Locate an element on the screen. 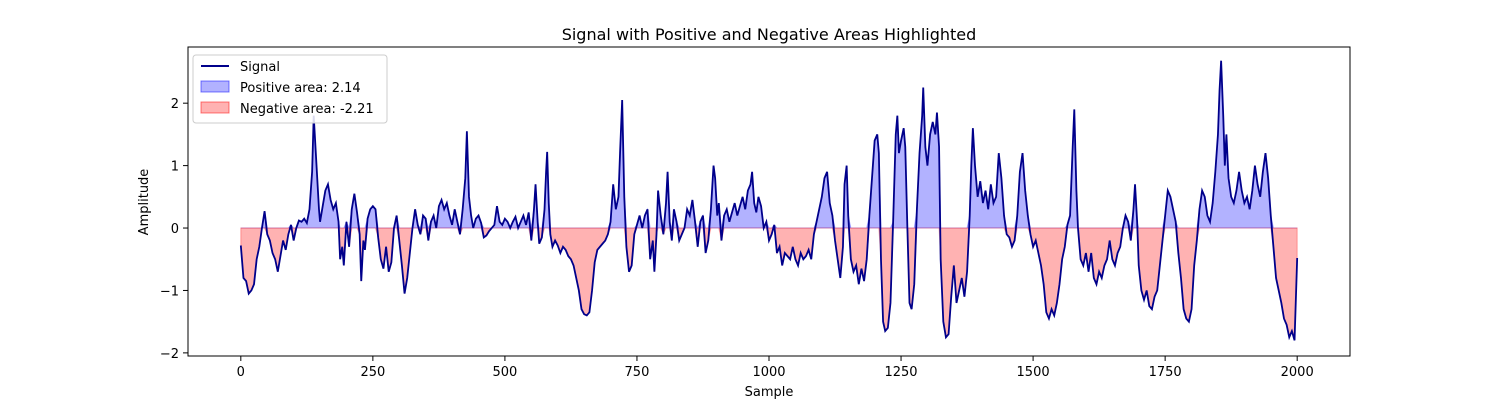  y-tick-label: −2 is located at coordinates (169, 354).